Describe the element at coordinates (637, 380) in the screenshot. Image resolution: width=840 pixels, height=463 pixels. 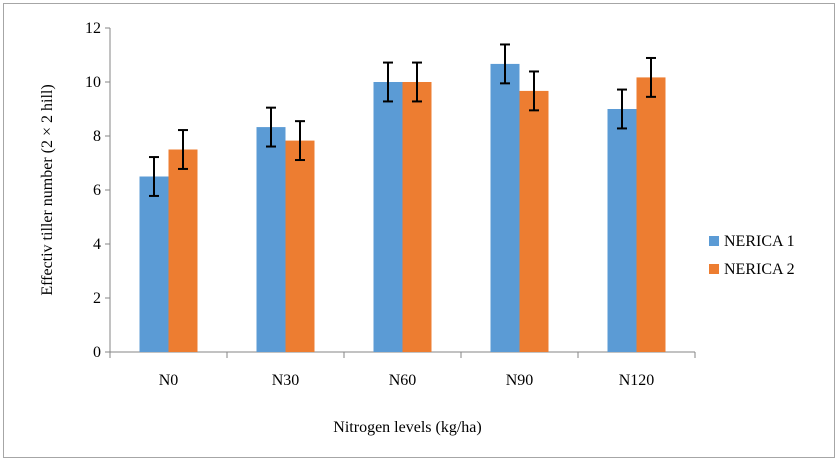
I see `x-tick-label: N120` at that location.